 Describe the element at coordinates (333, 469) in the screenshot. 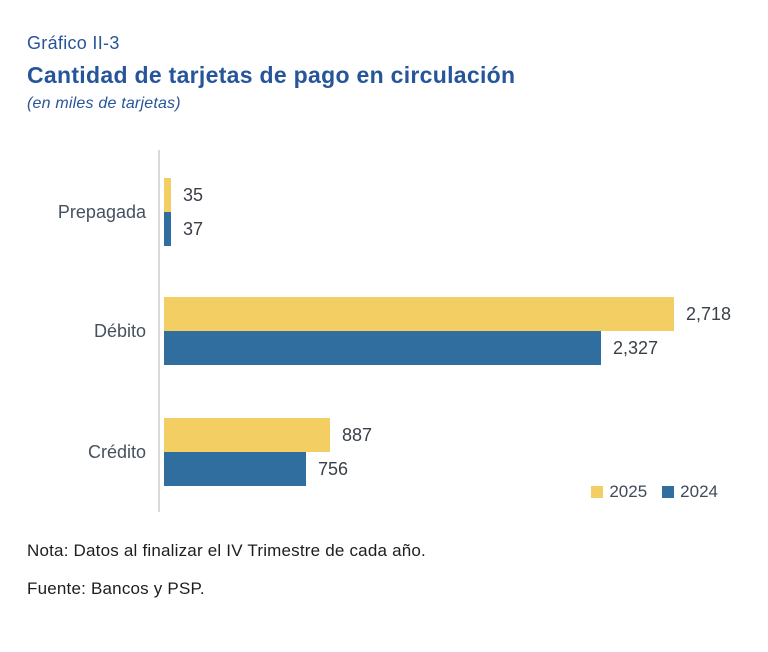

I see `value-label: 756` at that location.